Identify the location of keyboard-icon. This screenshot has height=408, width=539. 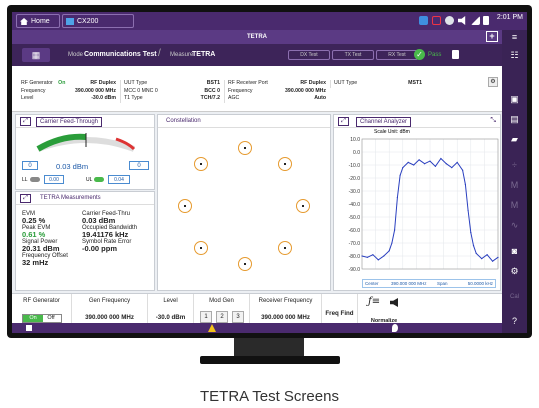
(29, 328).